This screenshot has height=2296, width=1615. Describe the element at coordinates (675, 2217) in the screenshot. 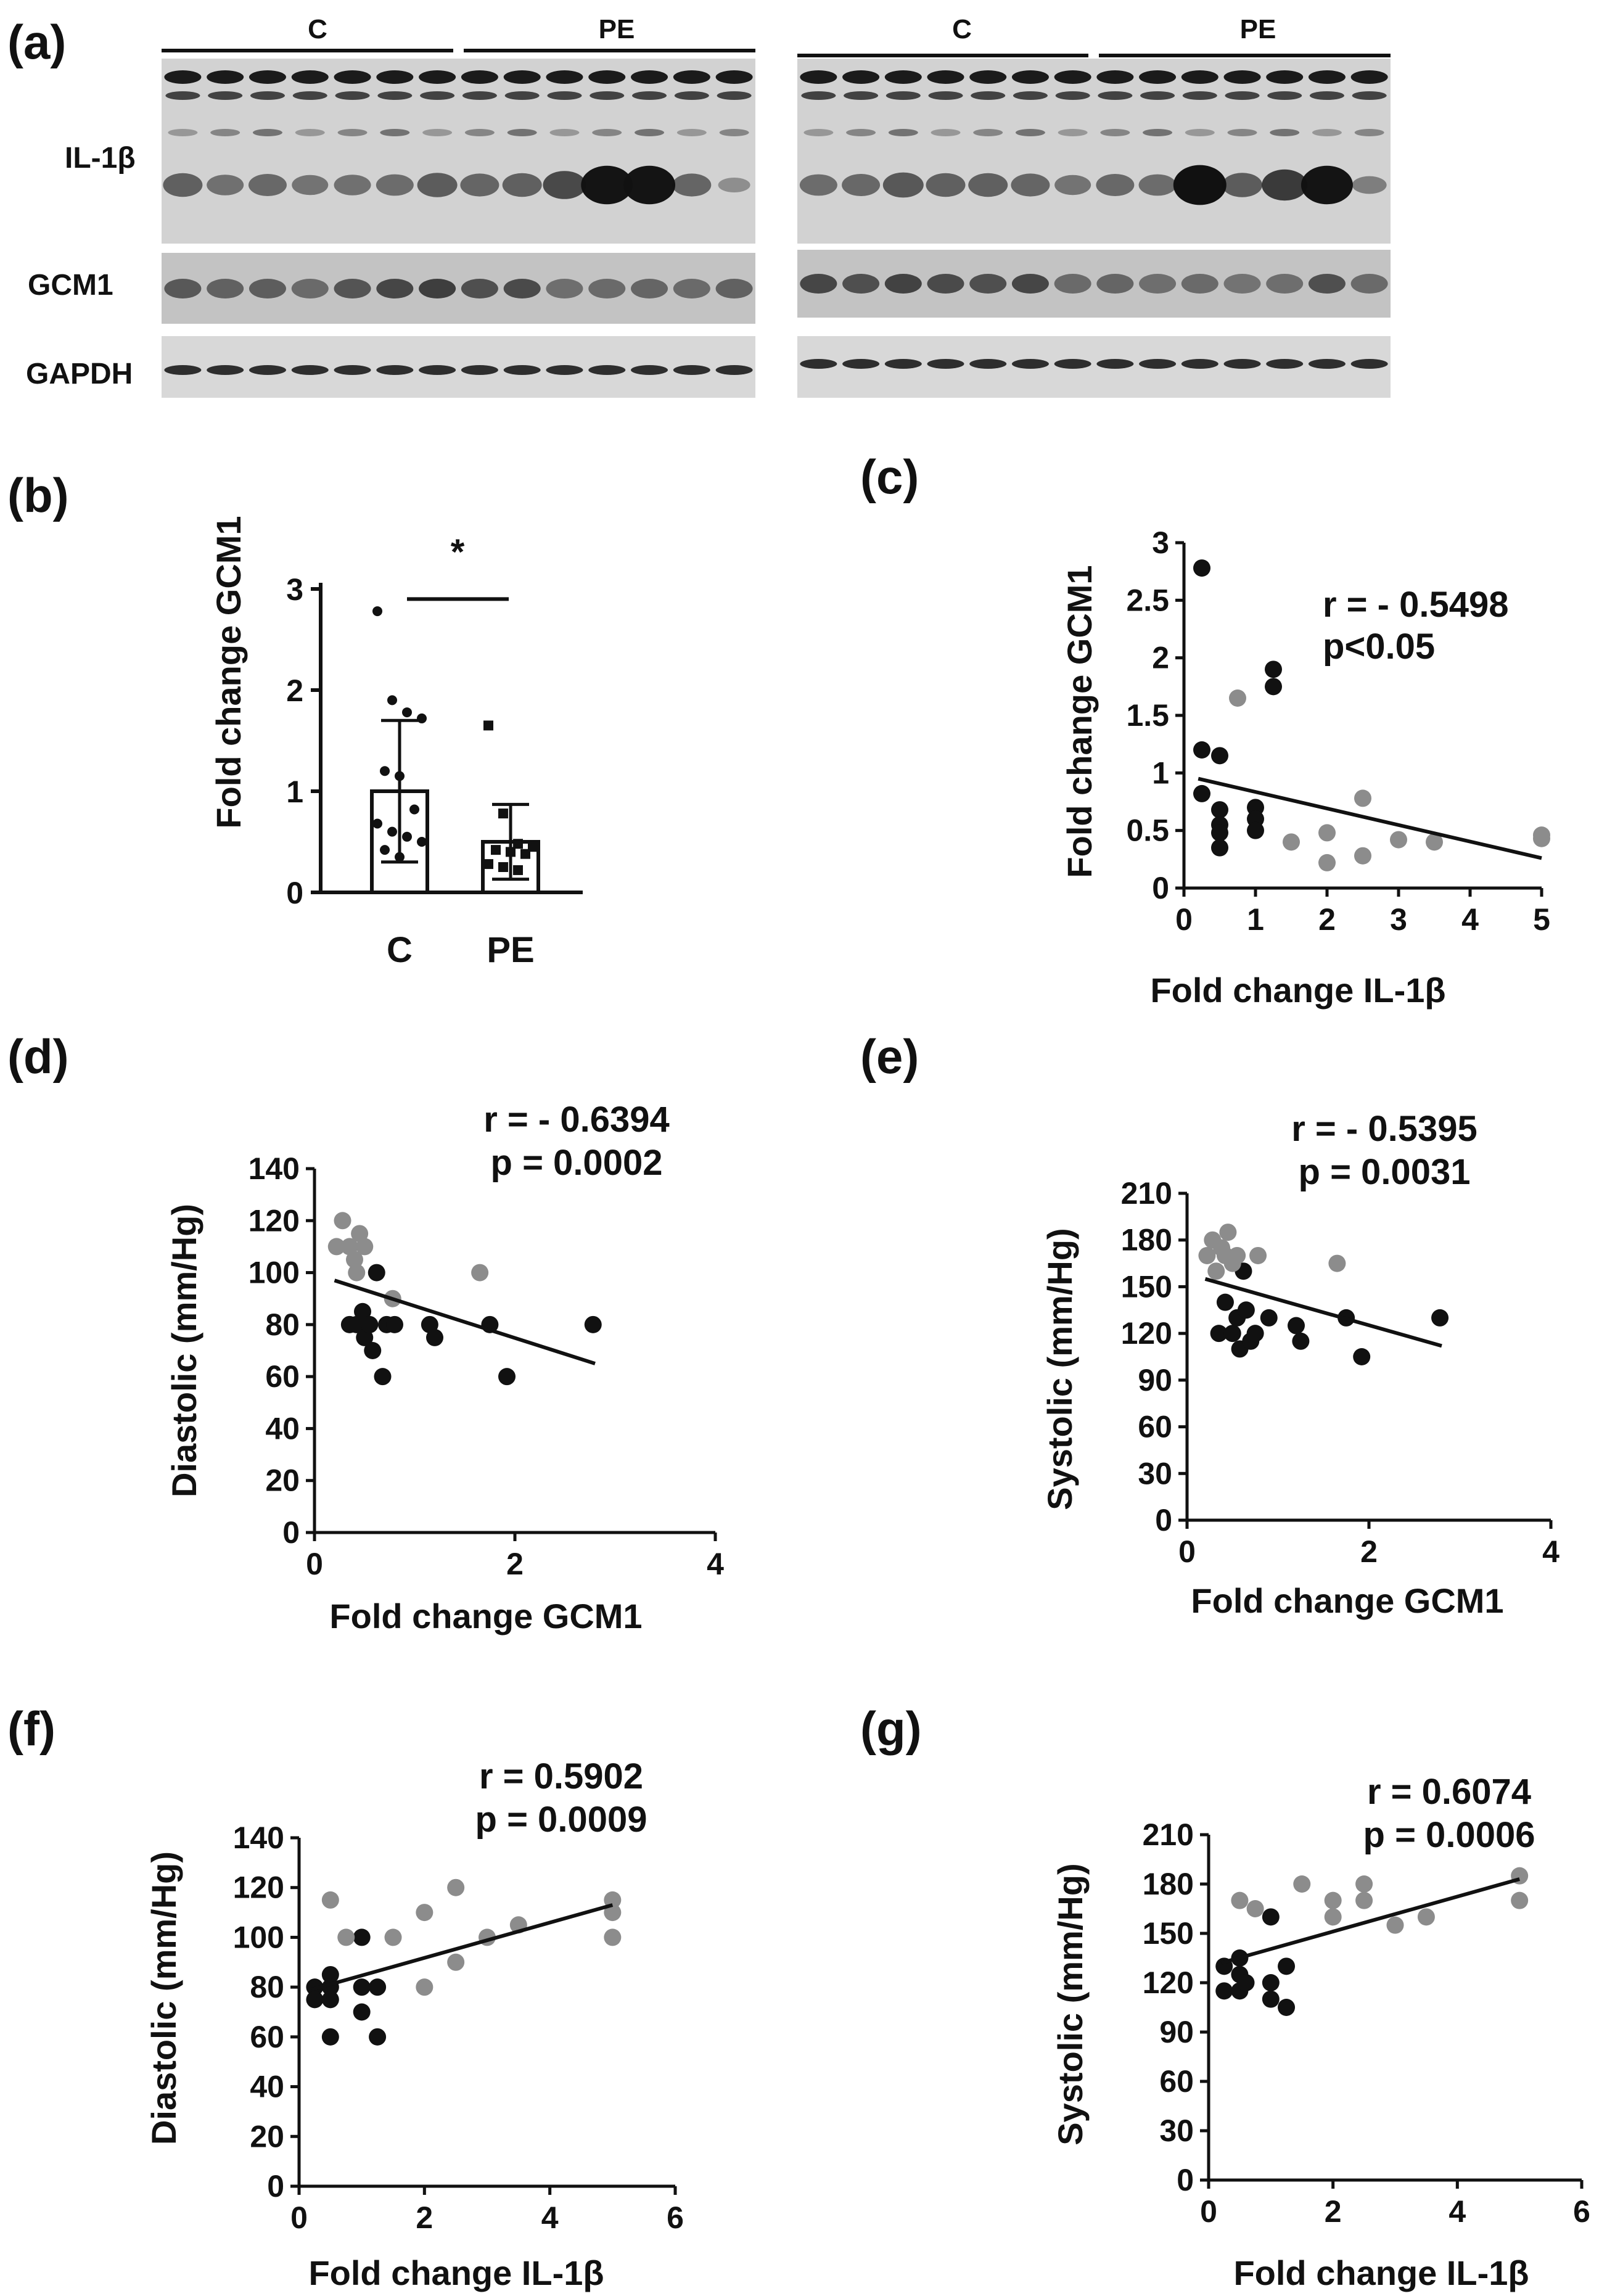

I see `x-tick-label: 6` at that location.